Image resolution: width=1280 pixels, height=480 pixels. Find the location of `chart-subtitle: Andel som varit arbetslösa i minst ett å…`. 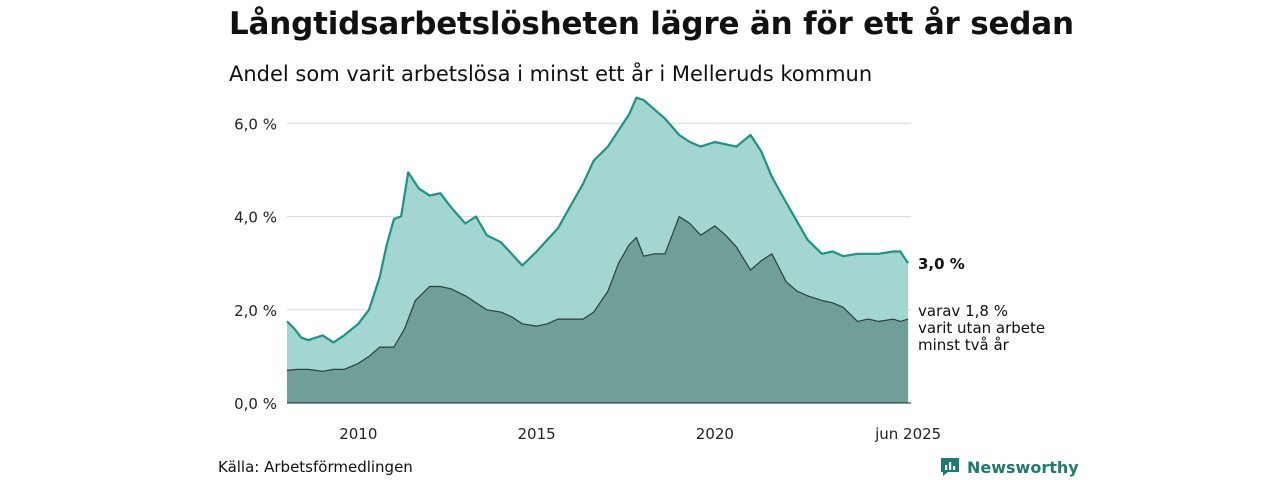

chart-subtitle: Andel som varit arbetslösa i minst ett å… is located at coordinates (551, 74).